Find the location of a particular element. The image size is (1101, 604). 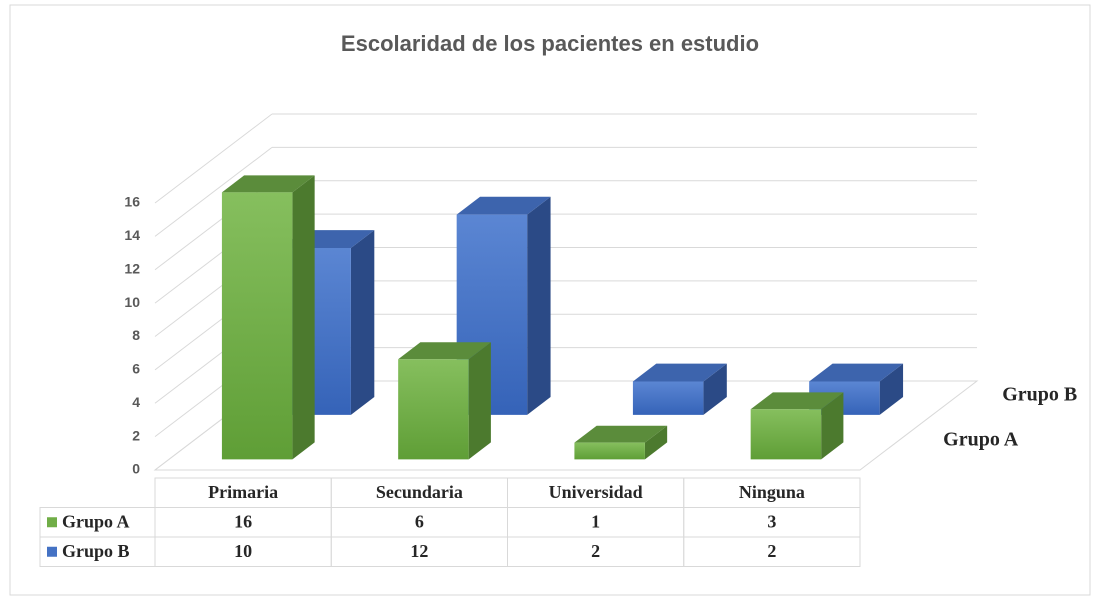

x-tick-label: Primaria is located at coordinates (243, 492).